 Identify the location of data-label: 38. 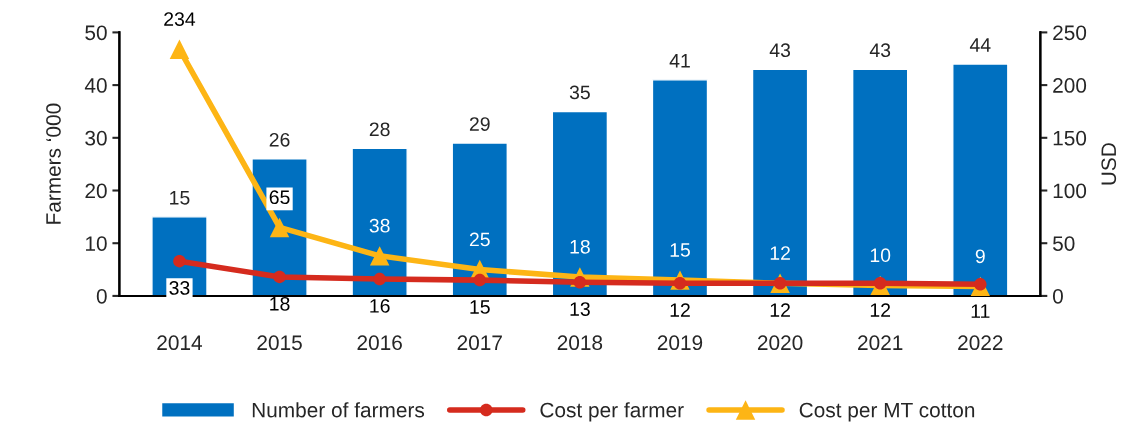
(379, 225).